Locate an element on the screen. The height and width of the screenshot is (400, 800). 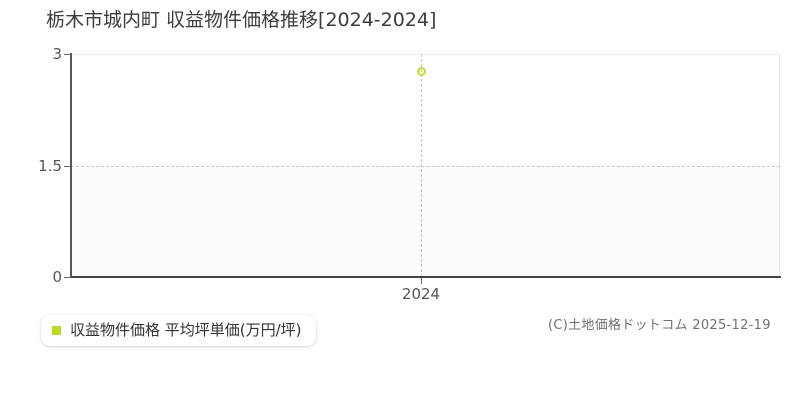
gridline-y-1.5 is located at coordinates (425, 166).